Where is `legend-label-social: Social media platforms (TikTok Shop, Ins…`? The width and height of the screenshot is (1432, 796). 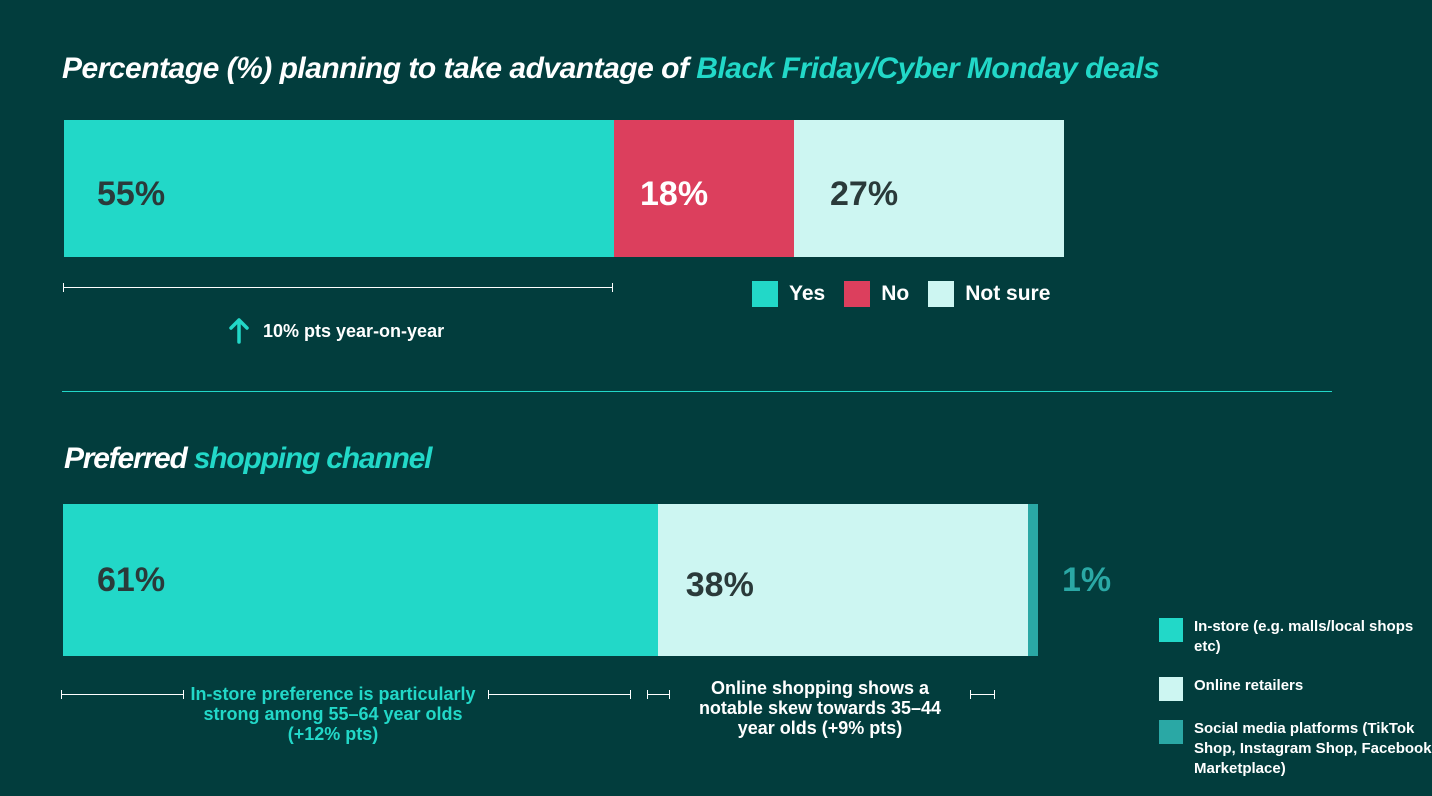 legend-label-social: Social media platforms (TikTok Shop, Ins… is located at coordinates (1313, 748).